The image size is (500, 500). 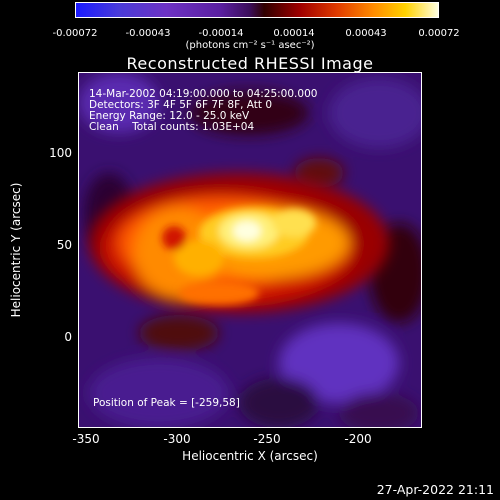 What do you see at coordinates (172, 127) in the screenshot?
I see `clean-counts-label: Clean Total counts: 1.03E+04` at bounding box center [172, 127].